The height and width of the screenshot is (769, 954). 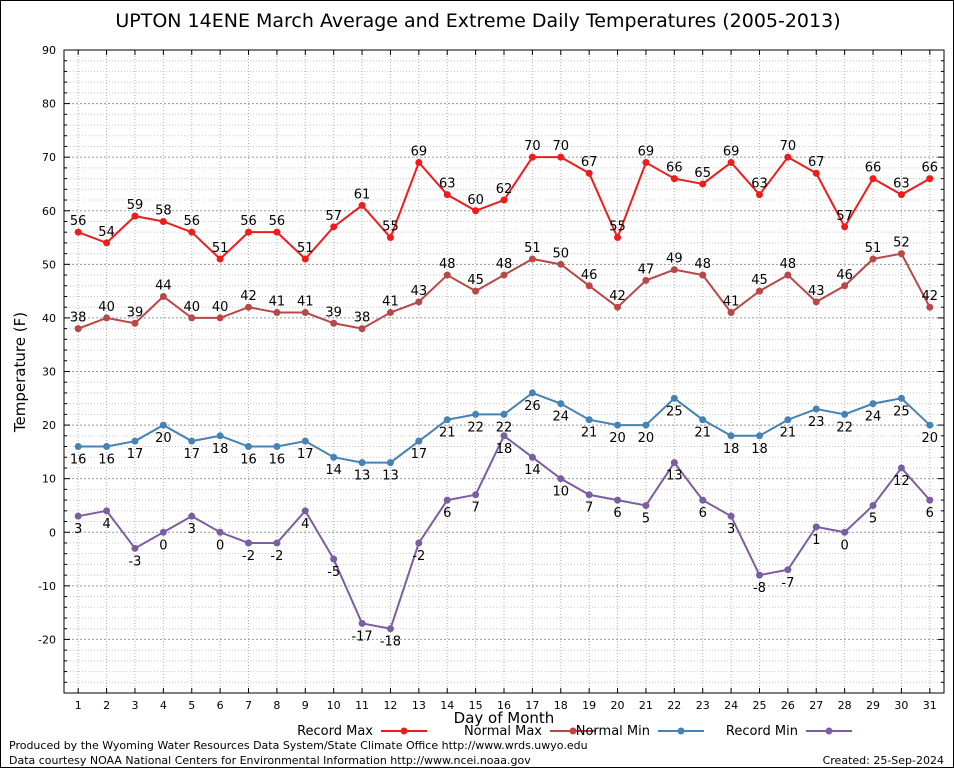 I want to click on y-tick-label: 0, so click(x=52, y=532).